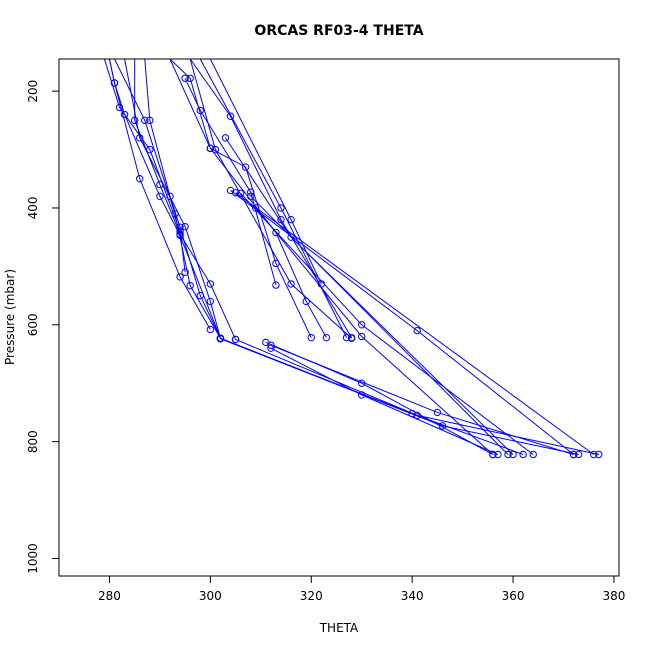 The height and width of the screenshot is (650, 650). I want to click on x-tick-label: 300, so click(210, 596).